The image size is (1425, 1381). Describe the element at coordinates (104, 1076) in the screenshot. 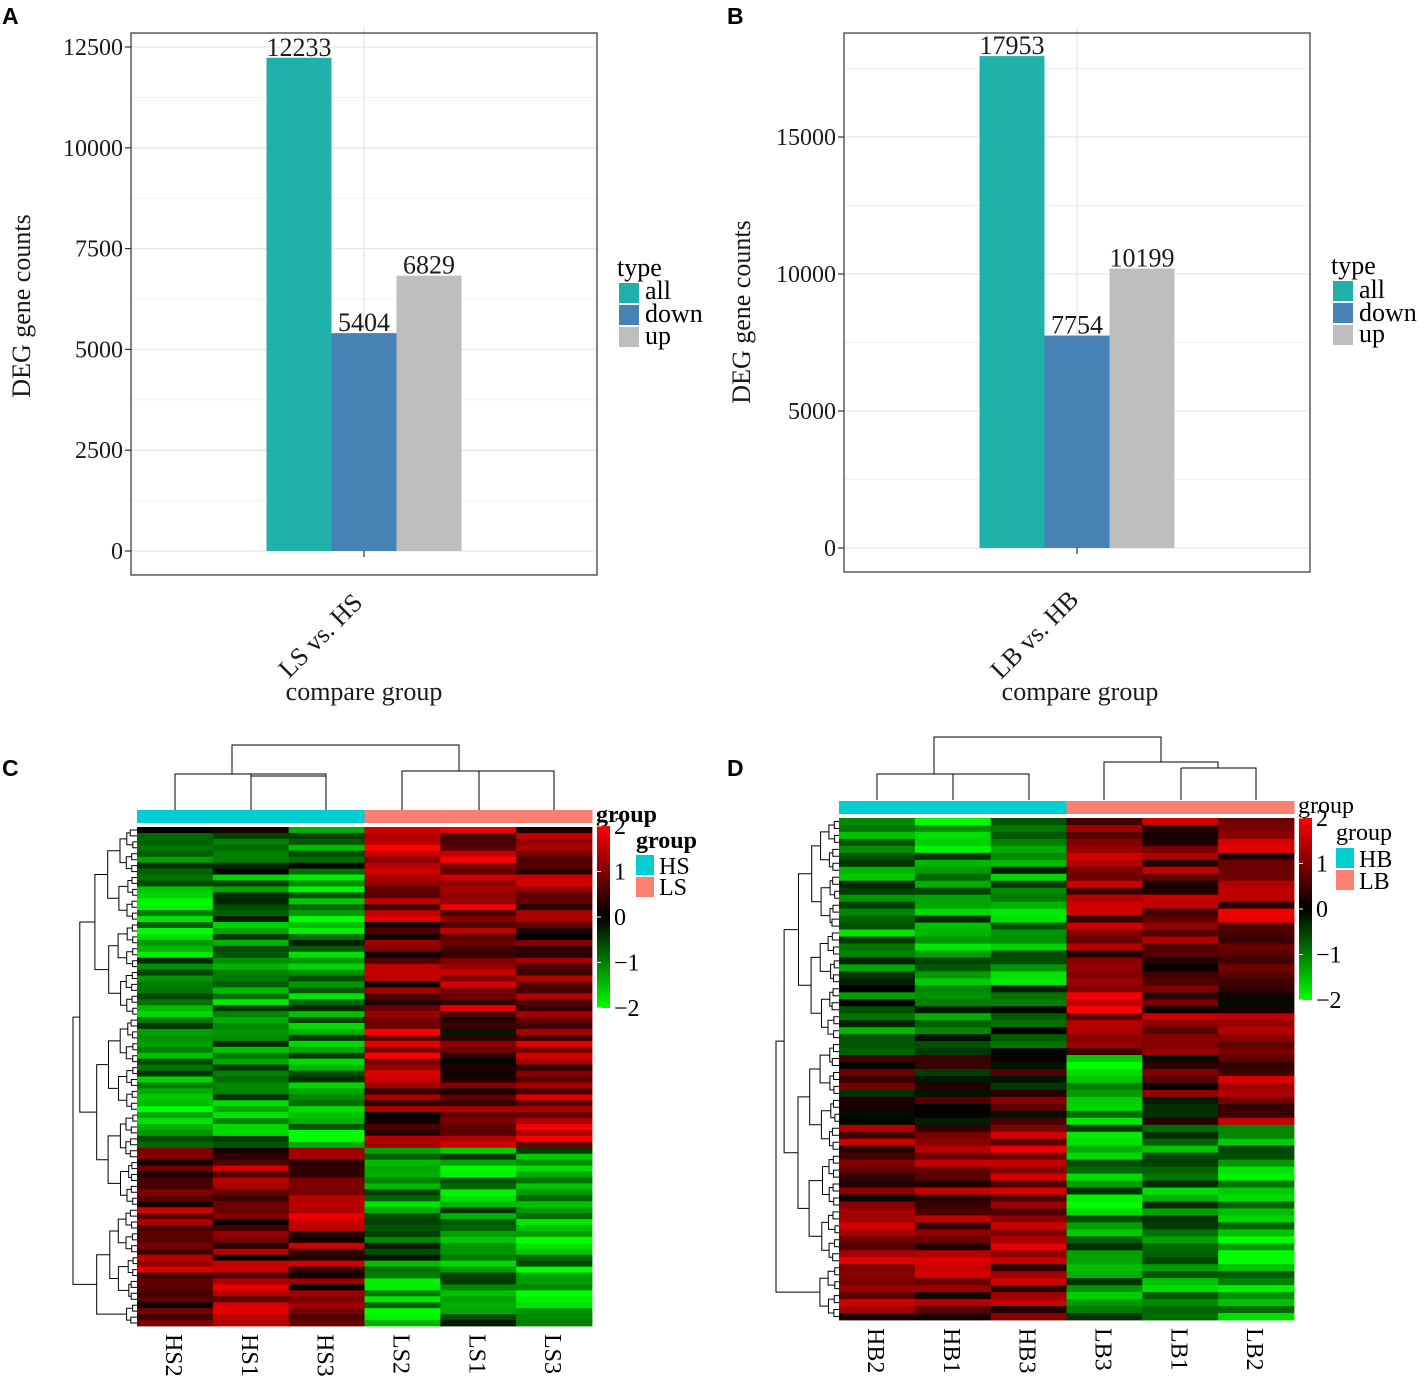

I see `panel-c-row-dendrogram` at that location.